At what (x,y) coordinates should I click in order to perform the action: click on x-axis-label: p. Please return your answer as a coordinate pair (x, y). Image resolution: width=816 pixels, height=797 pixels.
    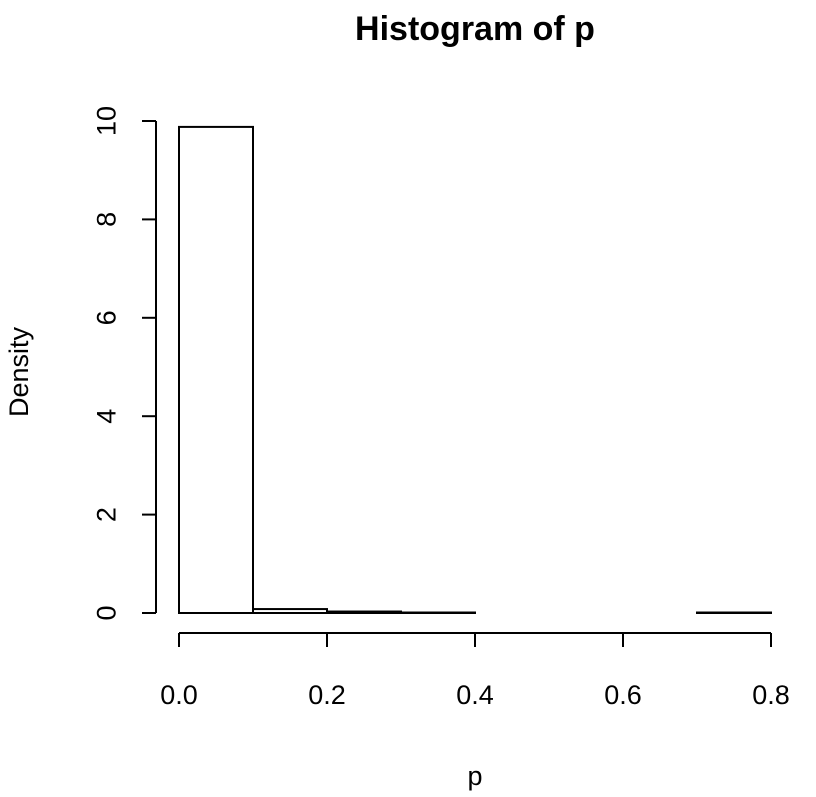
    Looking at the image, I should click on (474, 776).